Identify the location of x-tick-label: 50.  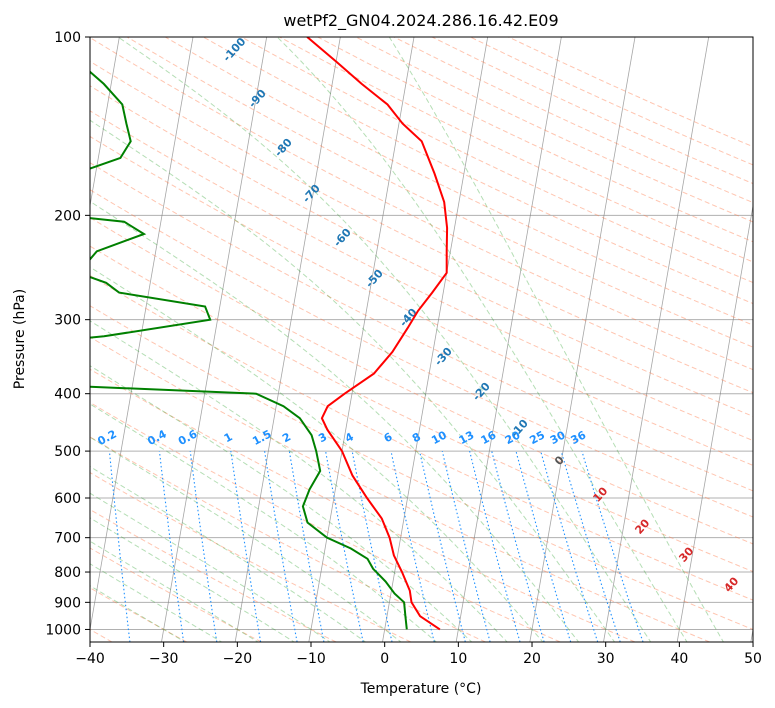
(753, 659).